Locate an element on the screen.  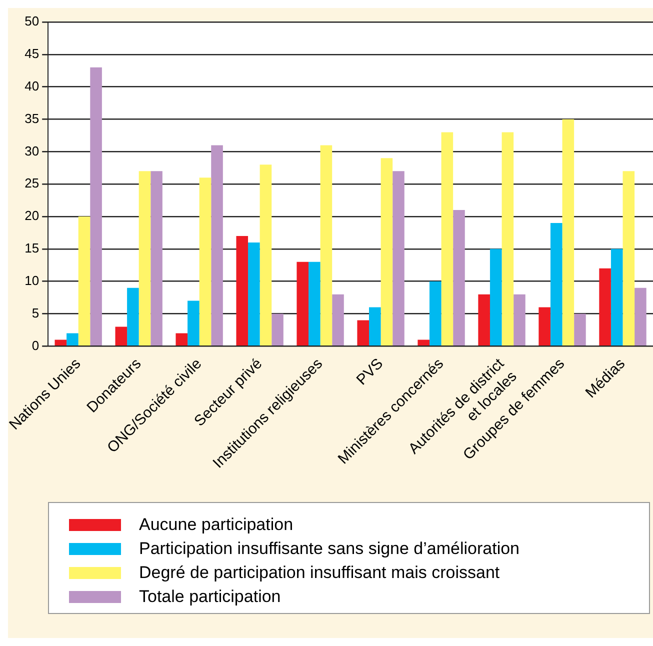
legend-label: Totale participation is located at coordinates (210, 597).